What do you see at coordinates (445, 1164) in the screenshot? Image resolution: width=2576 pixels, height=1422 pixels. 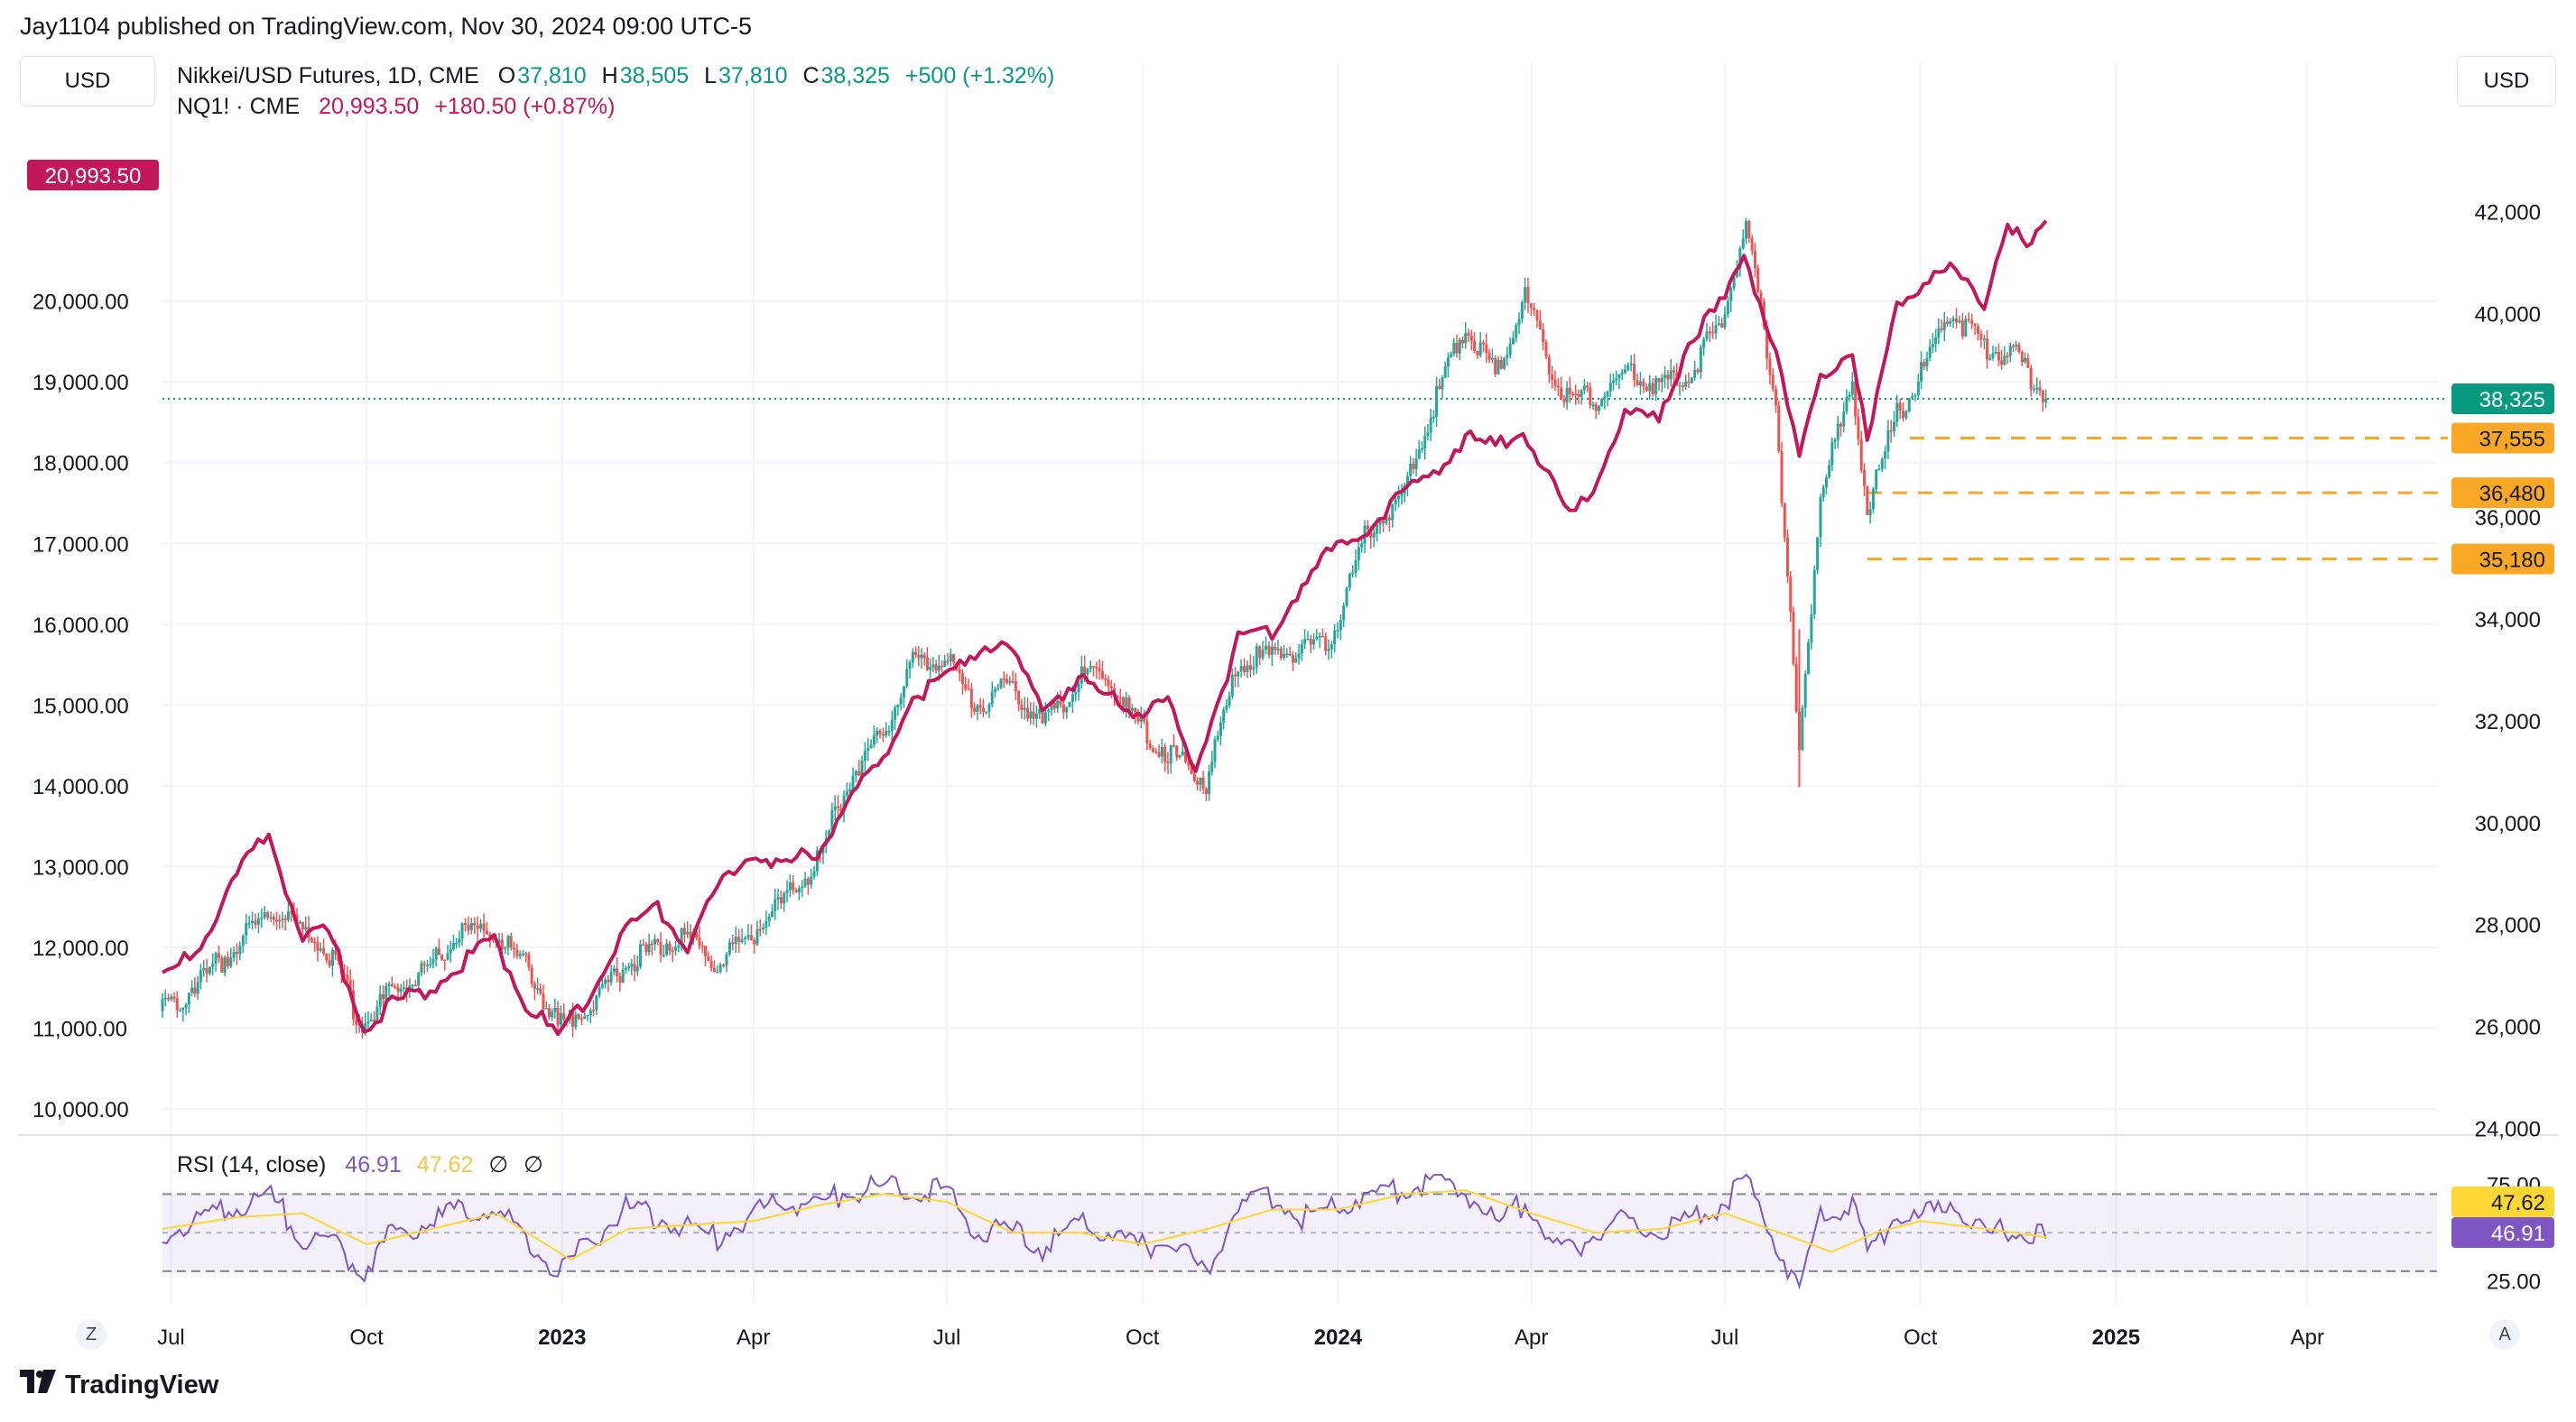 I see `legend-rsi-ma-value: 47.62` at bounding box center [445, 1164].